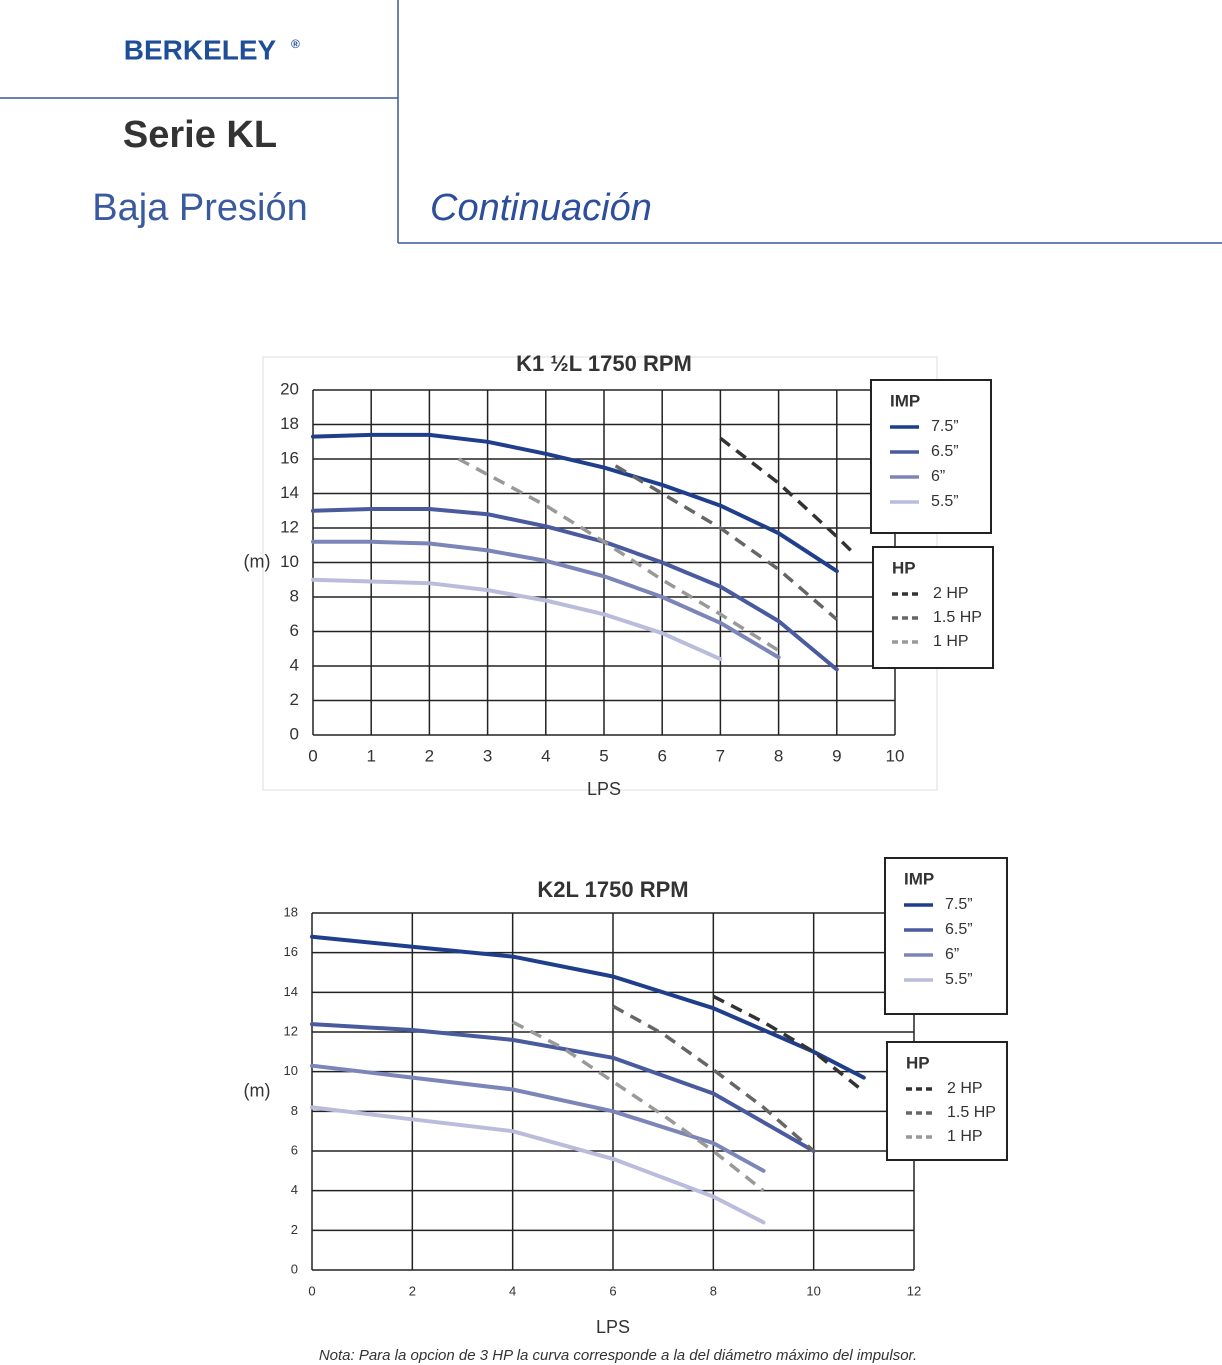 The height and width of the screenshot is (1365, 1222). I want to click on y-tick-label: 20, so click(289, 388).